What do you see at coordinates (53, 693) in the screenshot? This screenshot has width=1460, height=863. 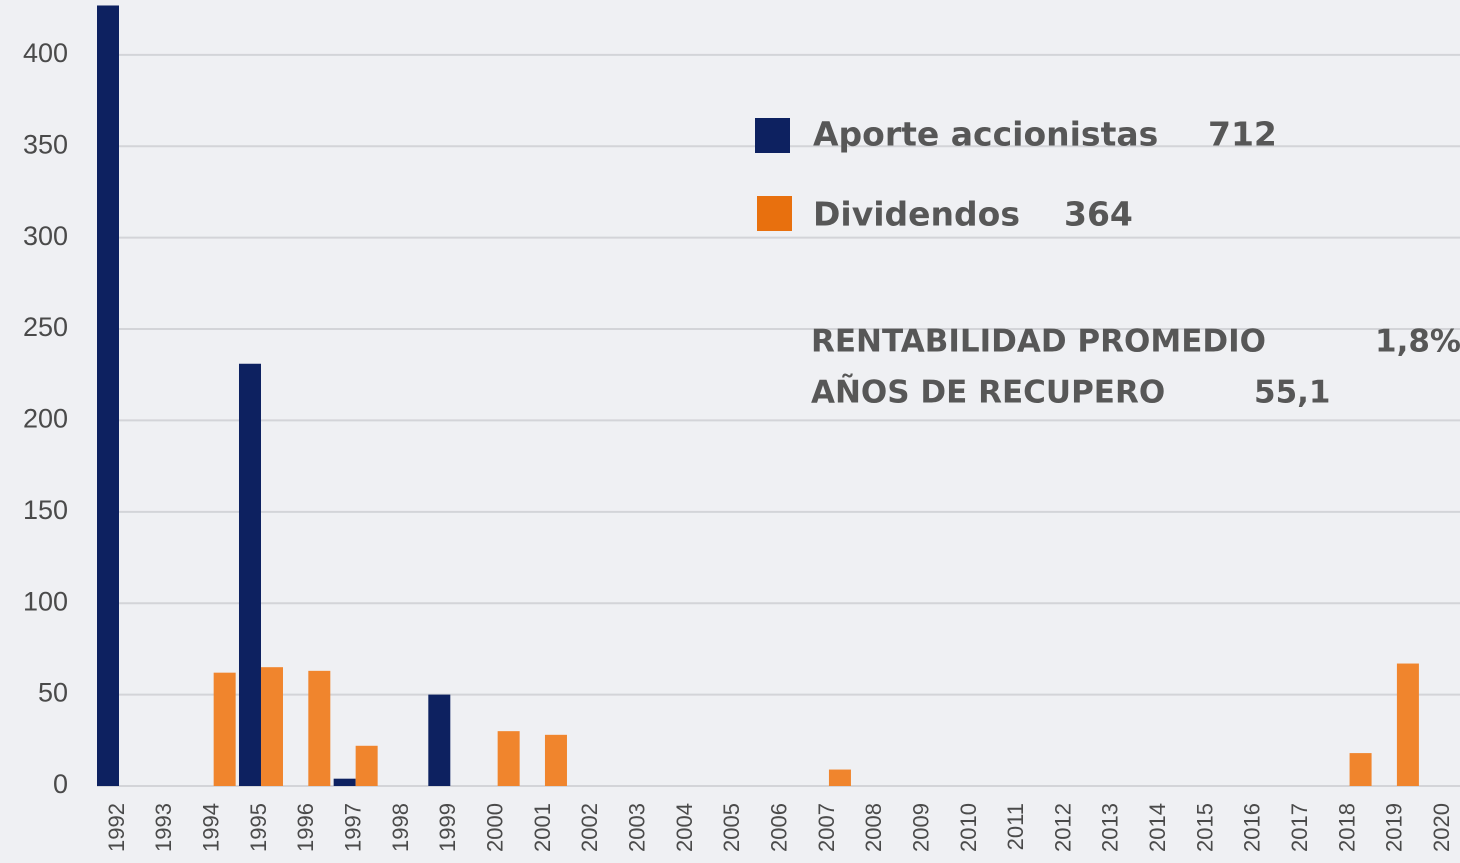 I see `y-tick-label: 50` at bounding box center [53, 693].